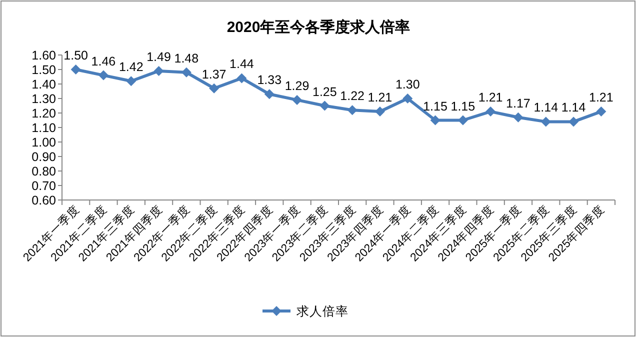 The height and width of the screenshot is (338, 637). I want to click on y-tick-label: 1.00, so click(44, 143).